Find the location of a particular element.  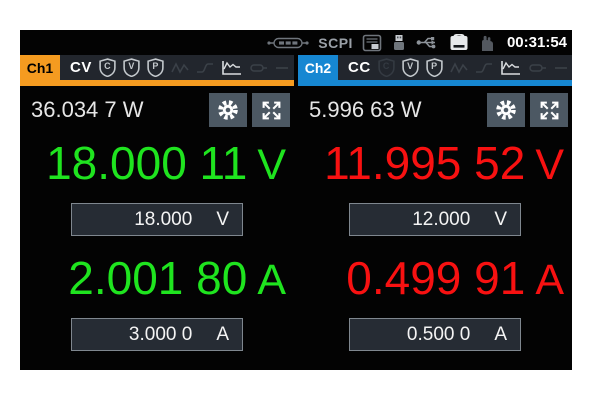

ch2-voltage-set-field: 12.000 V is located at coordinates (435, 219).